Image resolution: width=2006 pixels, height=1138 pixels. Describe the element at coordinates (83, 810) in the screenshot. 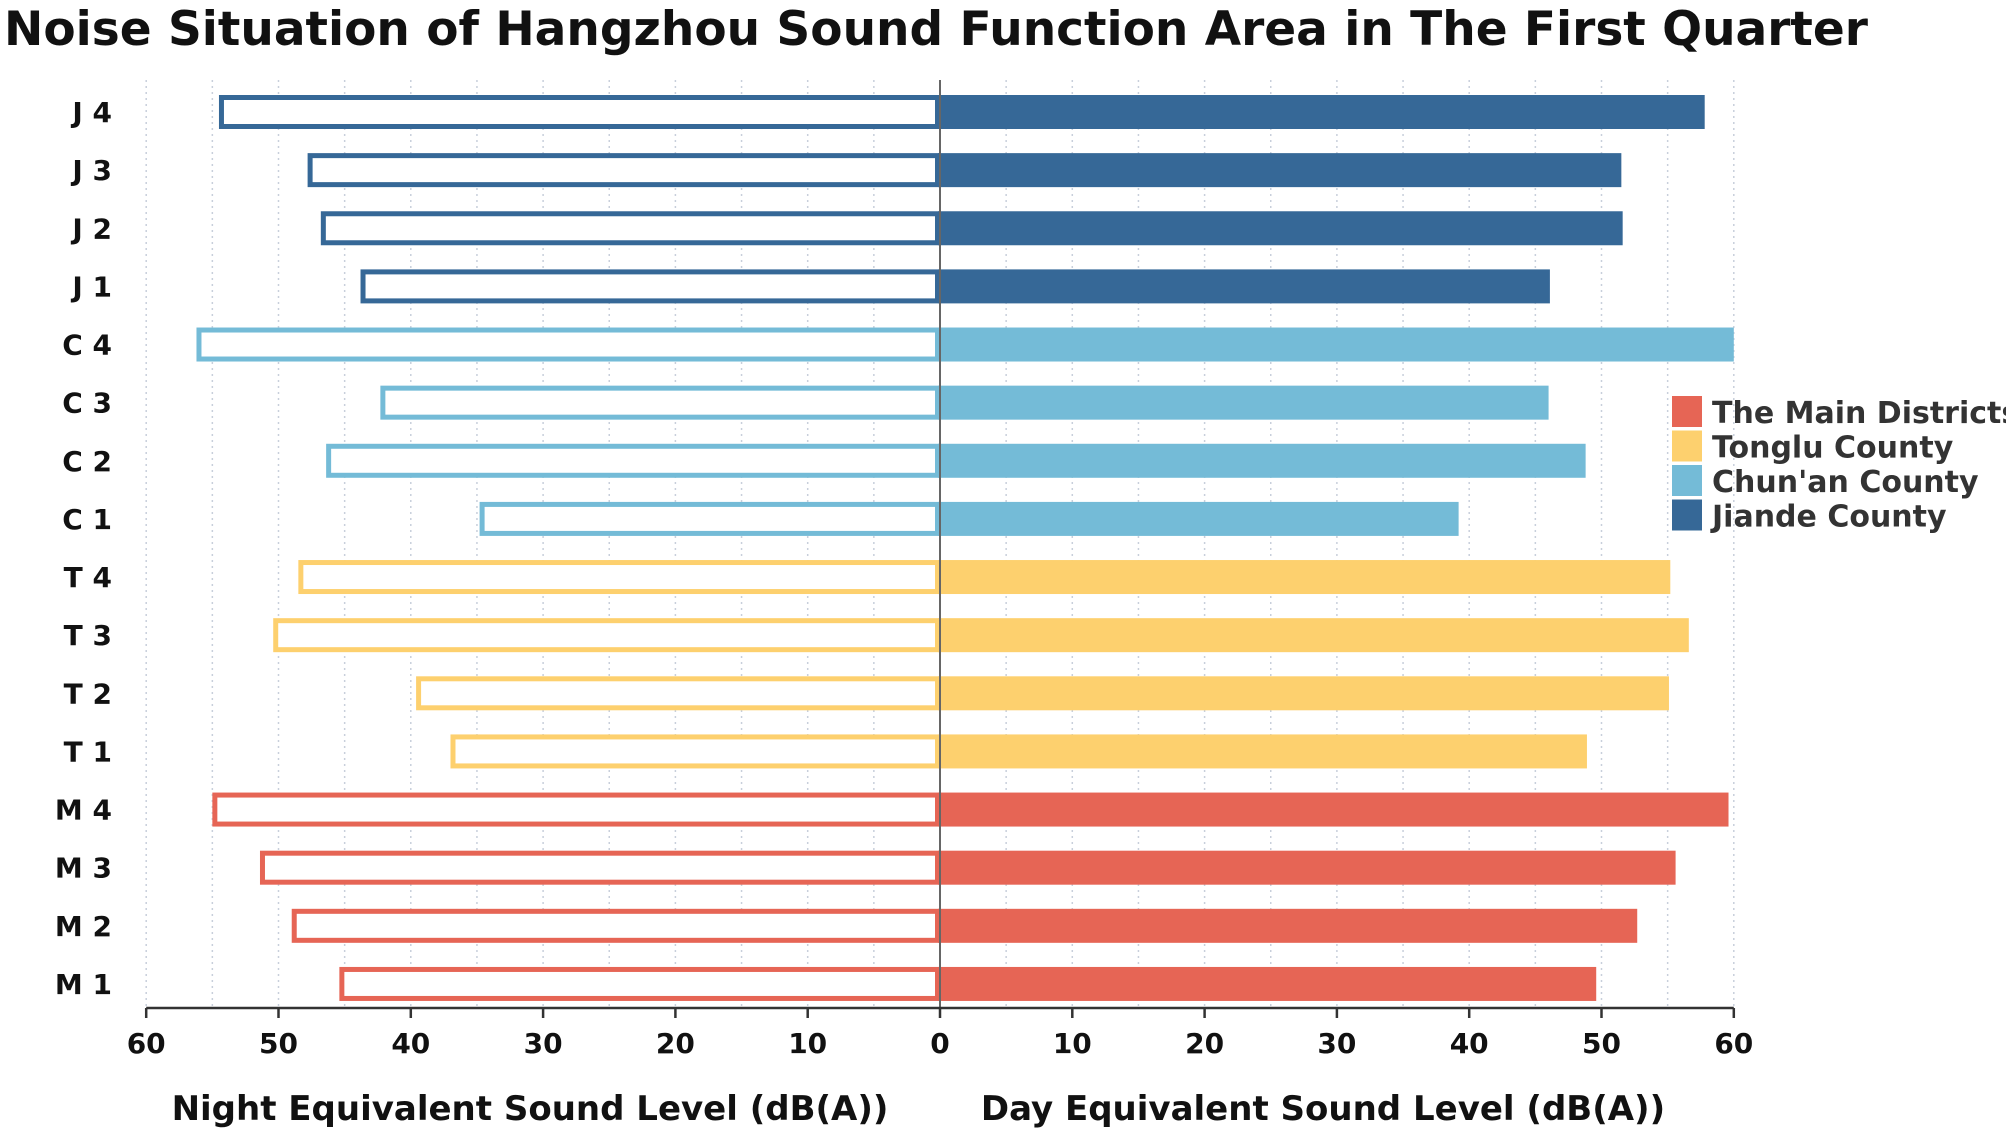

I see `category-label: M 4` at that location.